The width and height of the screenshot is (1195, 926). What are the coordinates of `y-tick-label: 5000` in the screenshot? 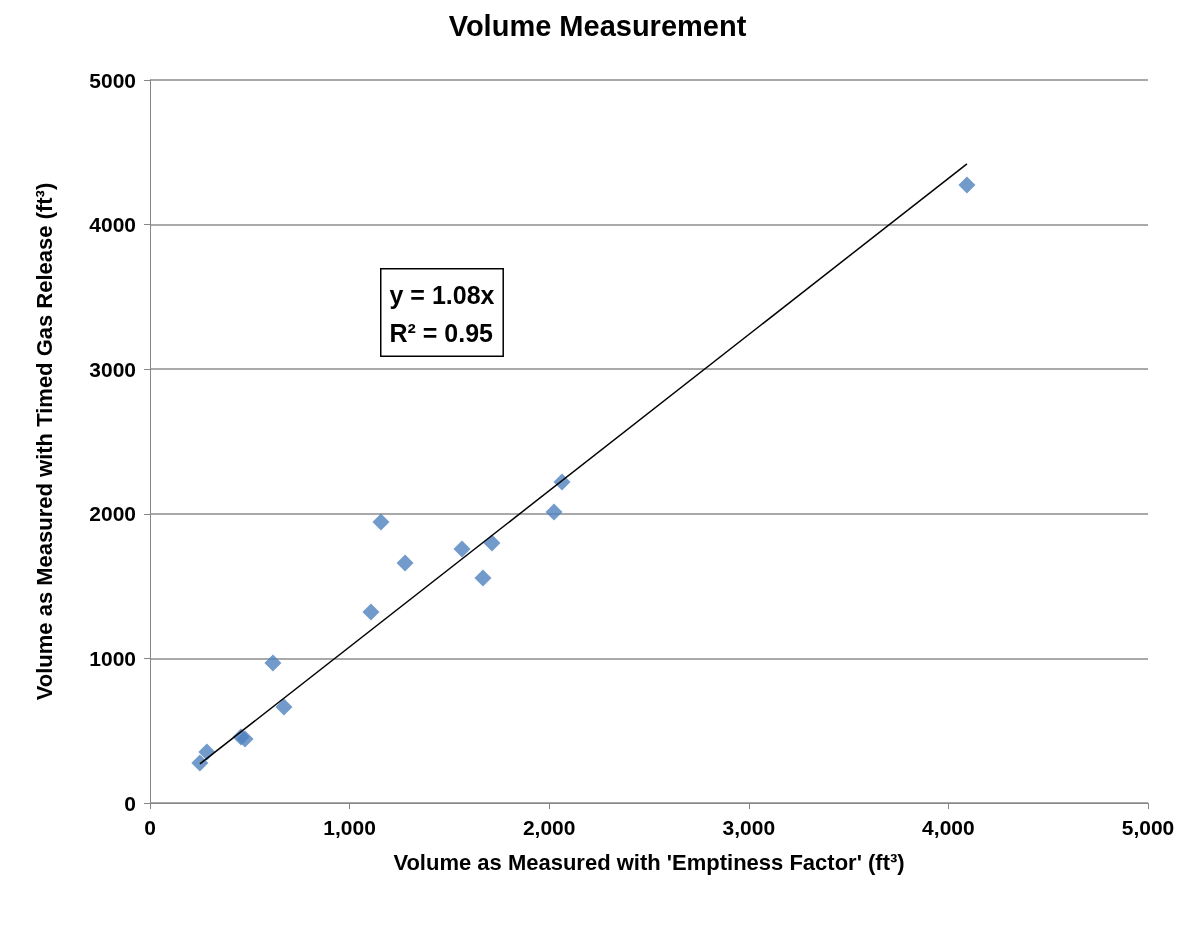 It's located at (112, 80).